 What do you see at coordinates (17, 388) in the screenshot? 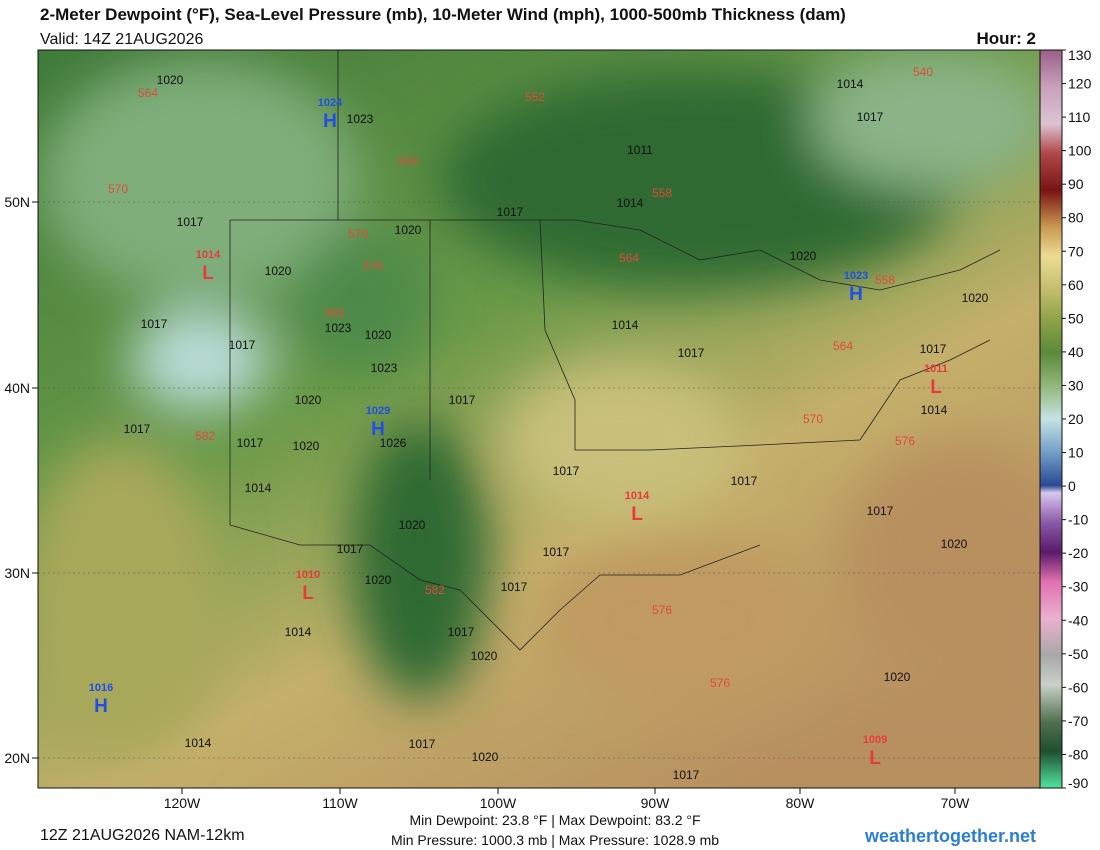
I see `lat-label: 40N` at bounding box center [17, 388].